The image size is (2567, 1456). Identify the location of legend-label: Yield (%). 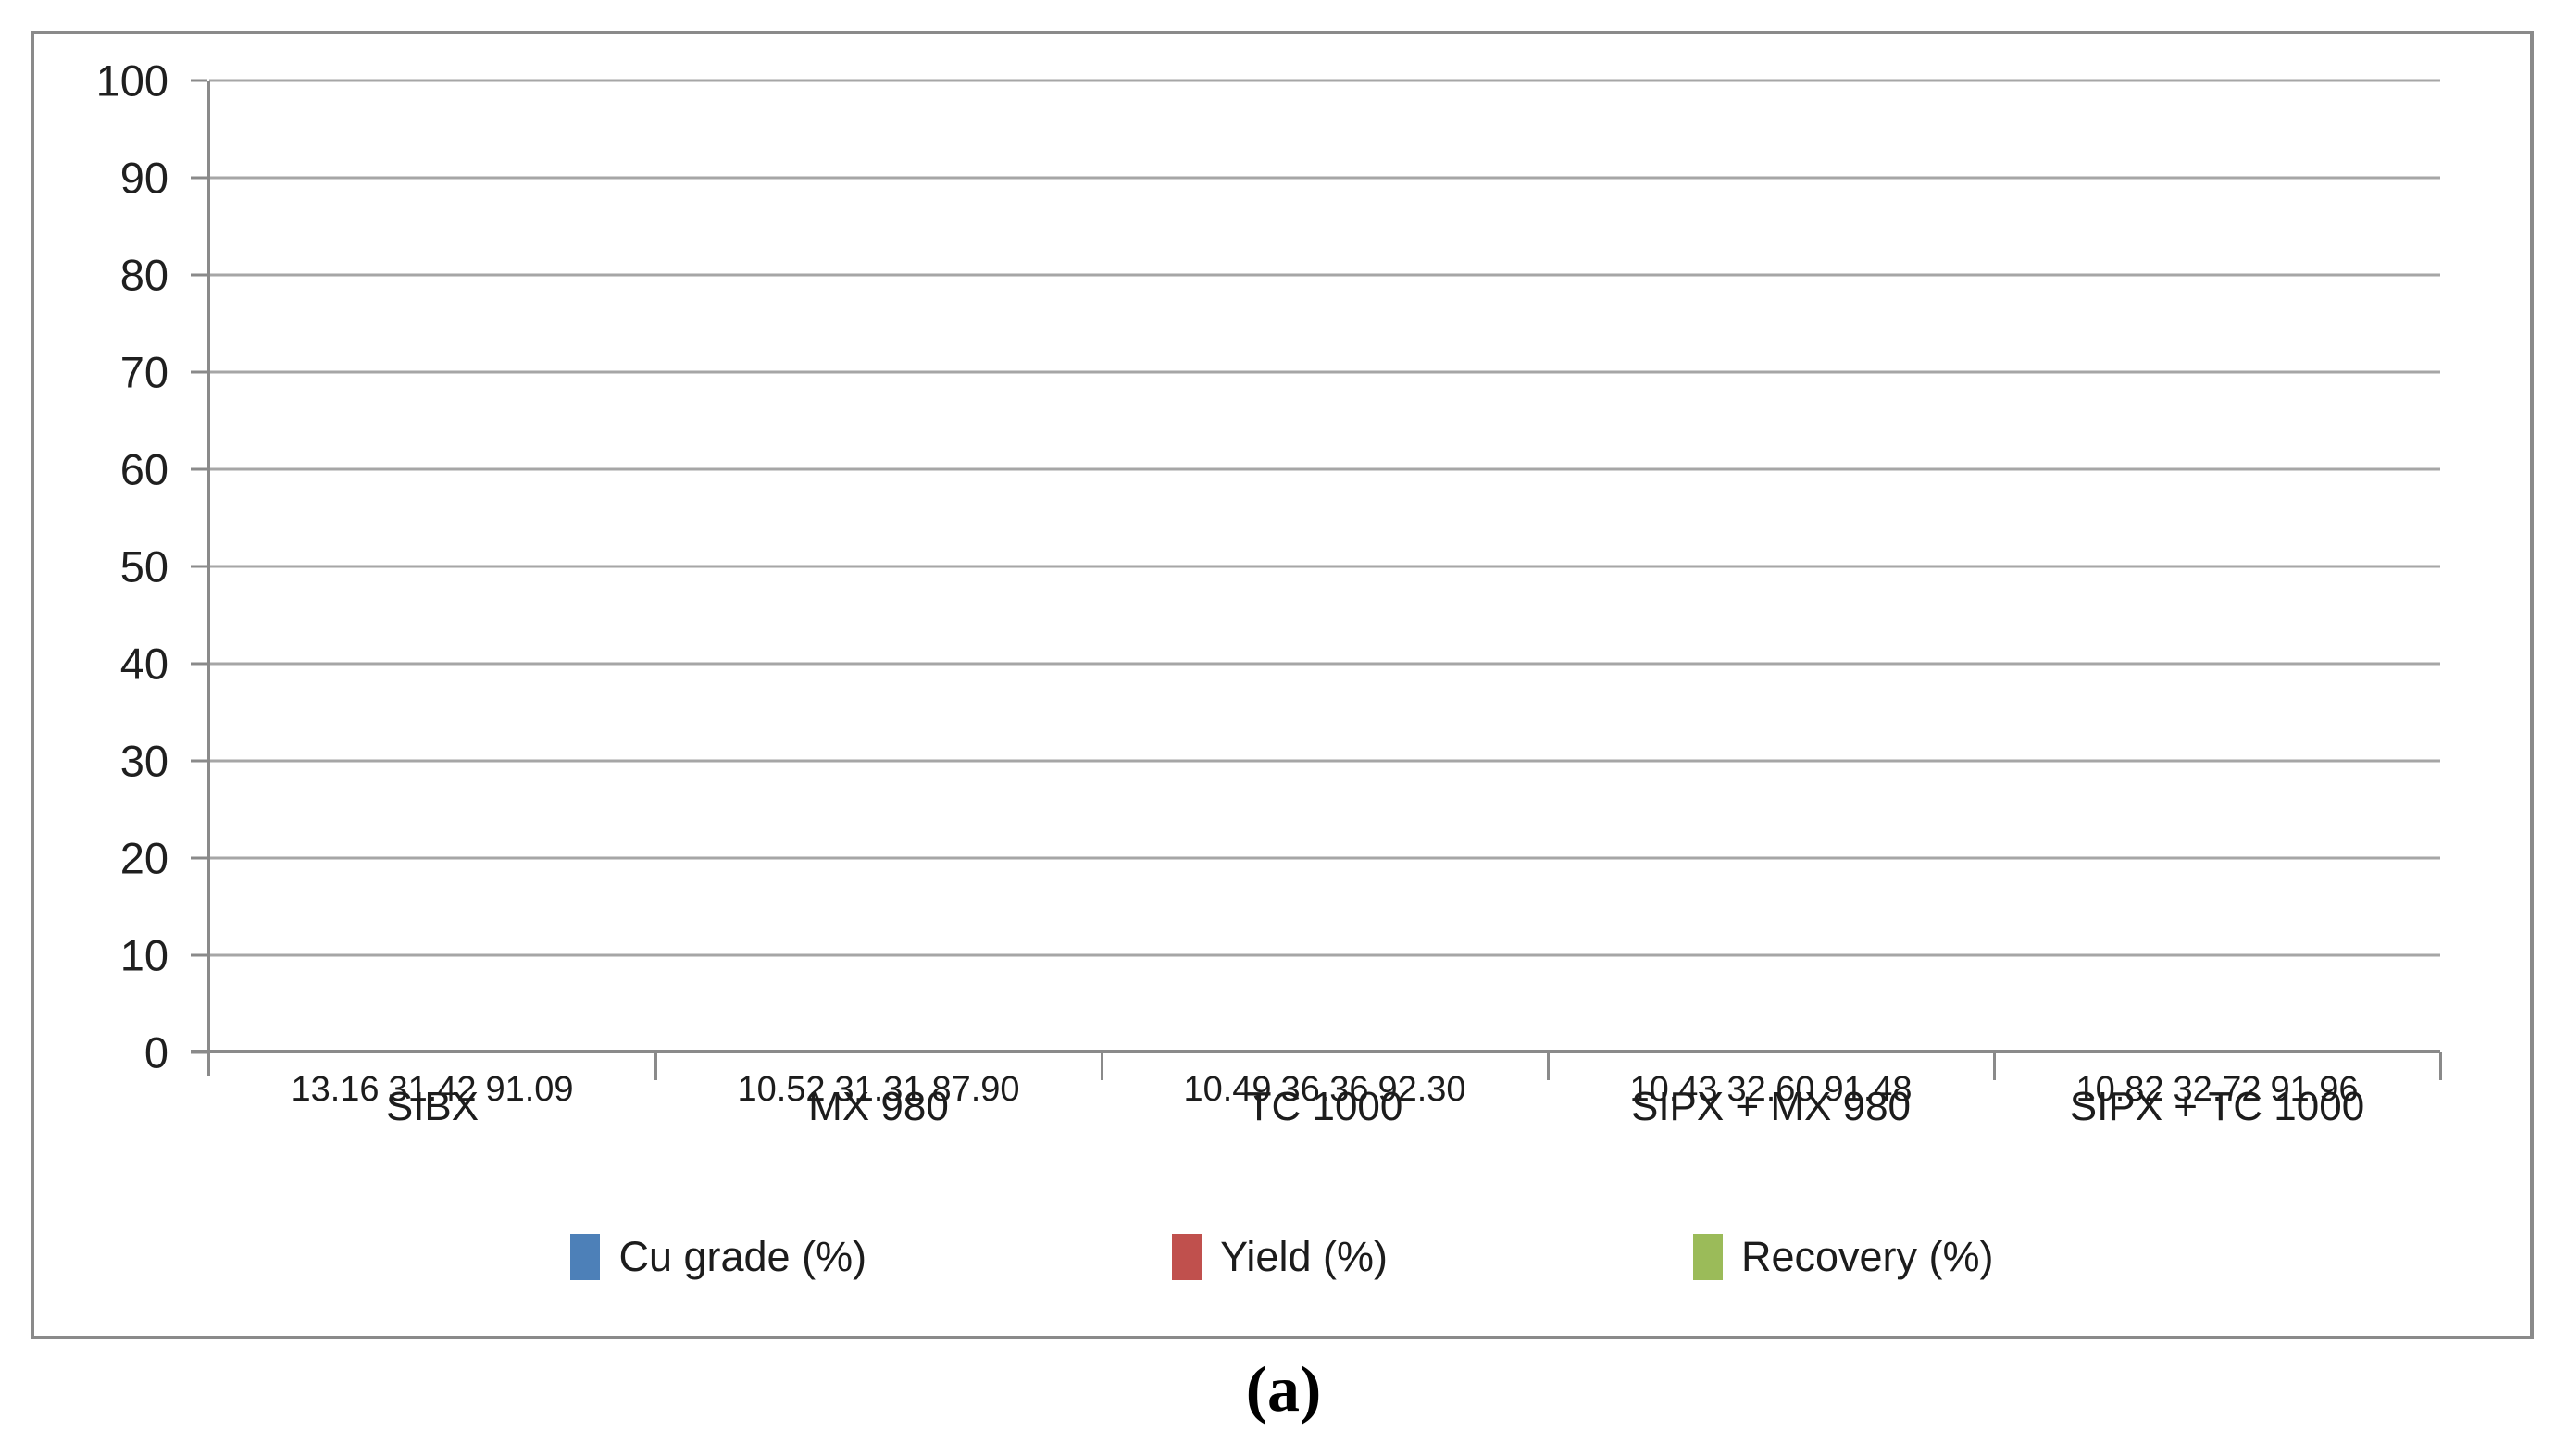
(1304, 1256).